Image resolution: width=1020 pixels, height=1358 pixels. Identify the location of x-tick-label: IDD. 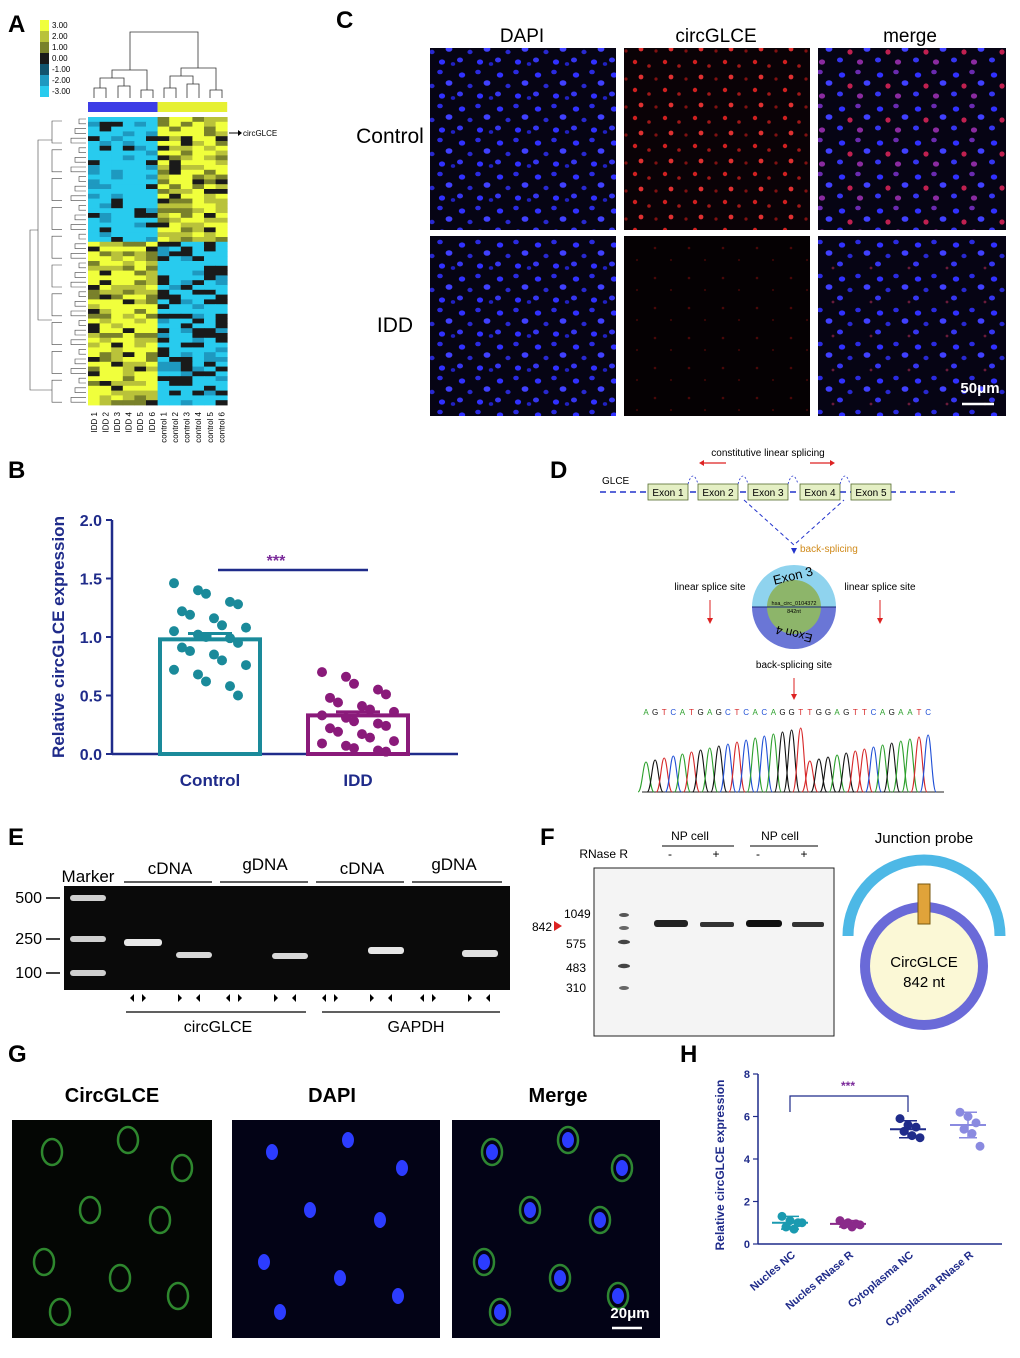
(357, 780).